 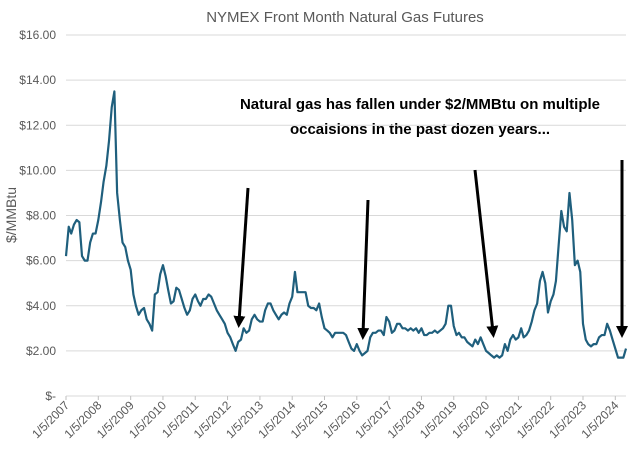 What do you see at coordinates (345, 17) in the screenshot?
I see `chart-title: NYMEX Front Month Natural Gas Futures` at bounding box center [345, 17].